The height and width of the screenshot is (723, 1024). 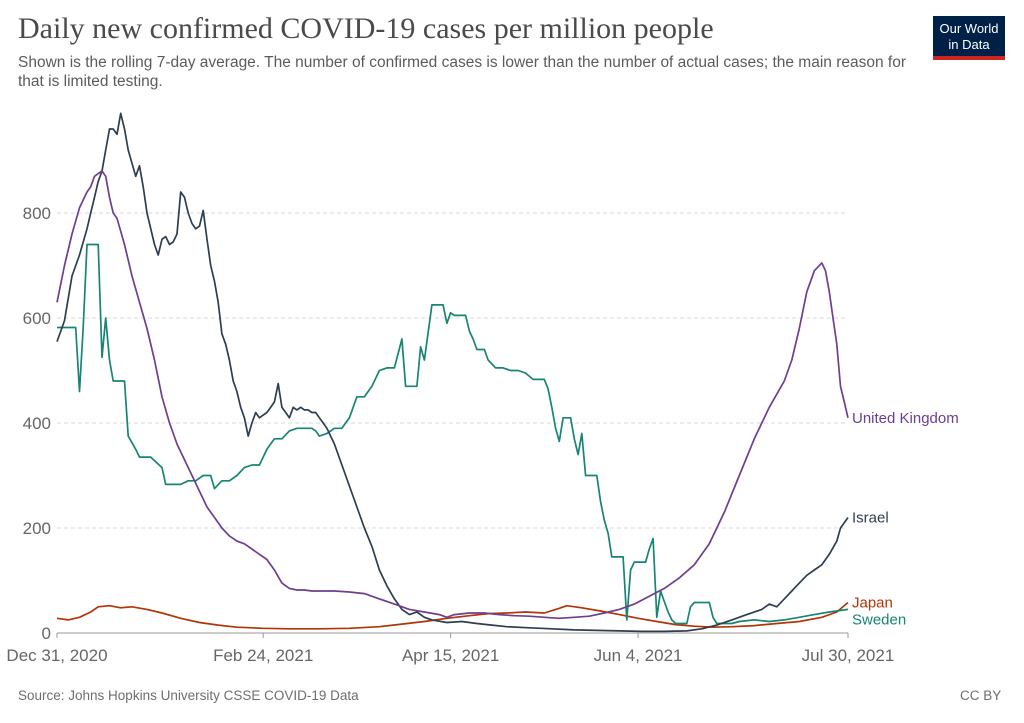 What do you see at coordinates (56, 655) in the screenshot?
I see `x-tick-label-0: Dec 31, 2020` at bounding box center [56, 655].